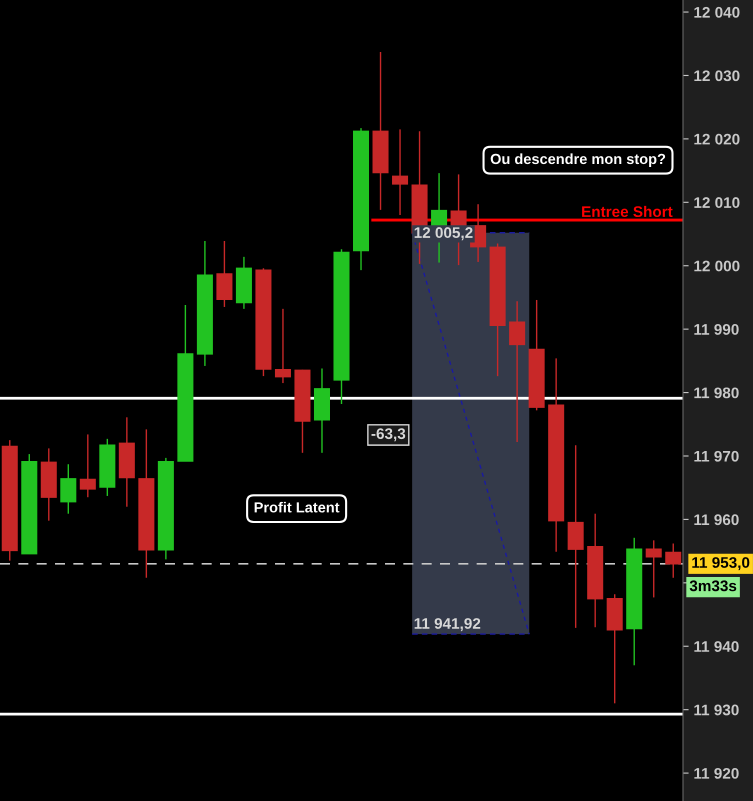 This screenshot has height=801, width=753. What do you see at coordinates (716, 773) in the screenshot?
I see `y-tick-label: 11 920` at bounding box center [716, 773].